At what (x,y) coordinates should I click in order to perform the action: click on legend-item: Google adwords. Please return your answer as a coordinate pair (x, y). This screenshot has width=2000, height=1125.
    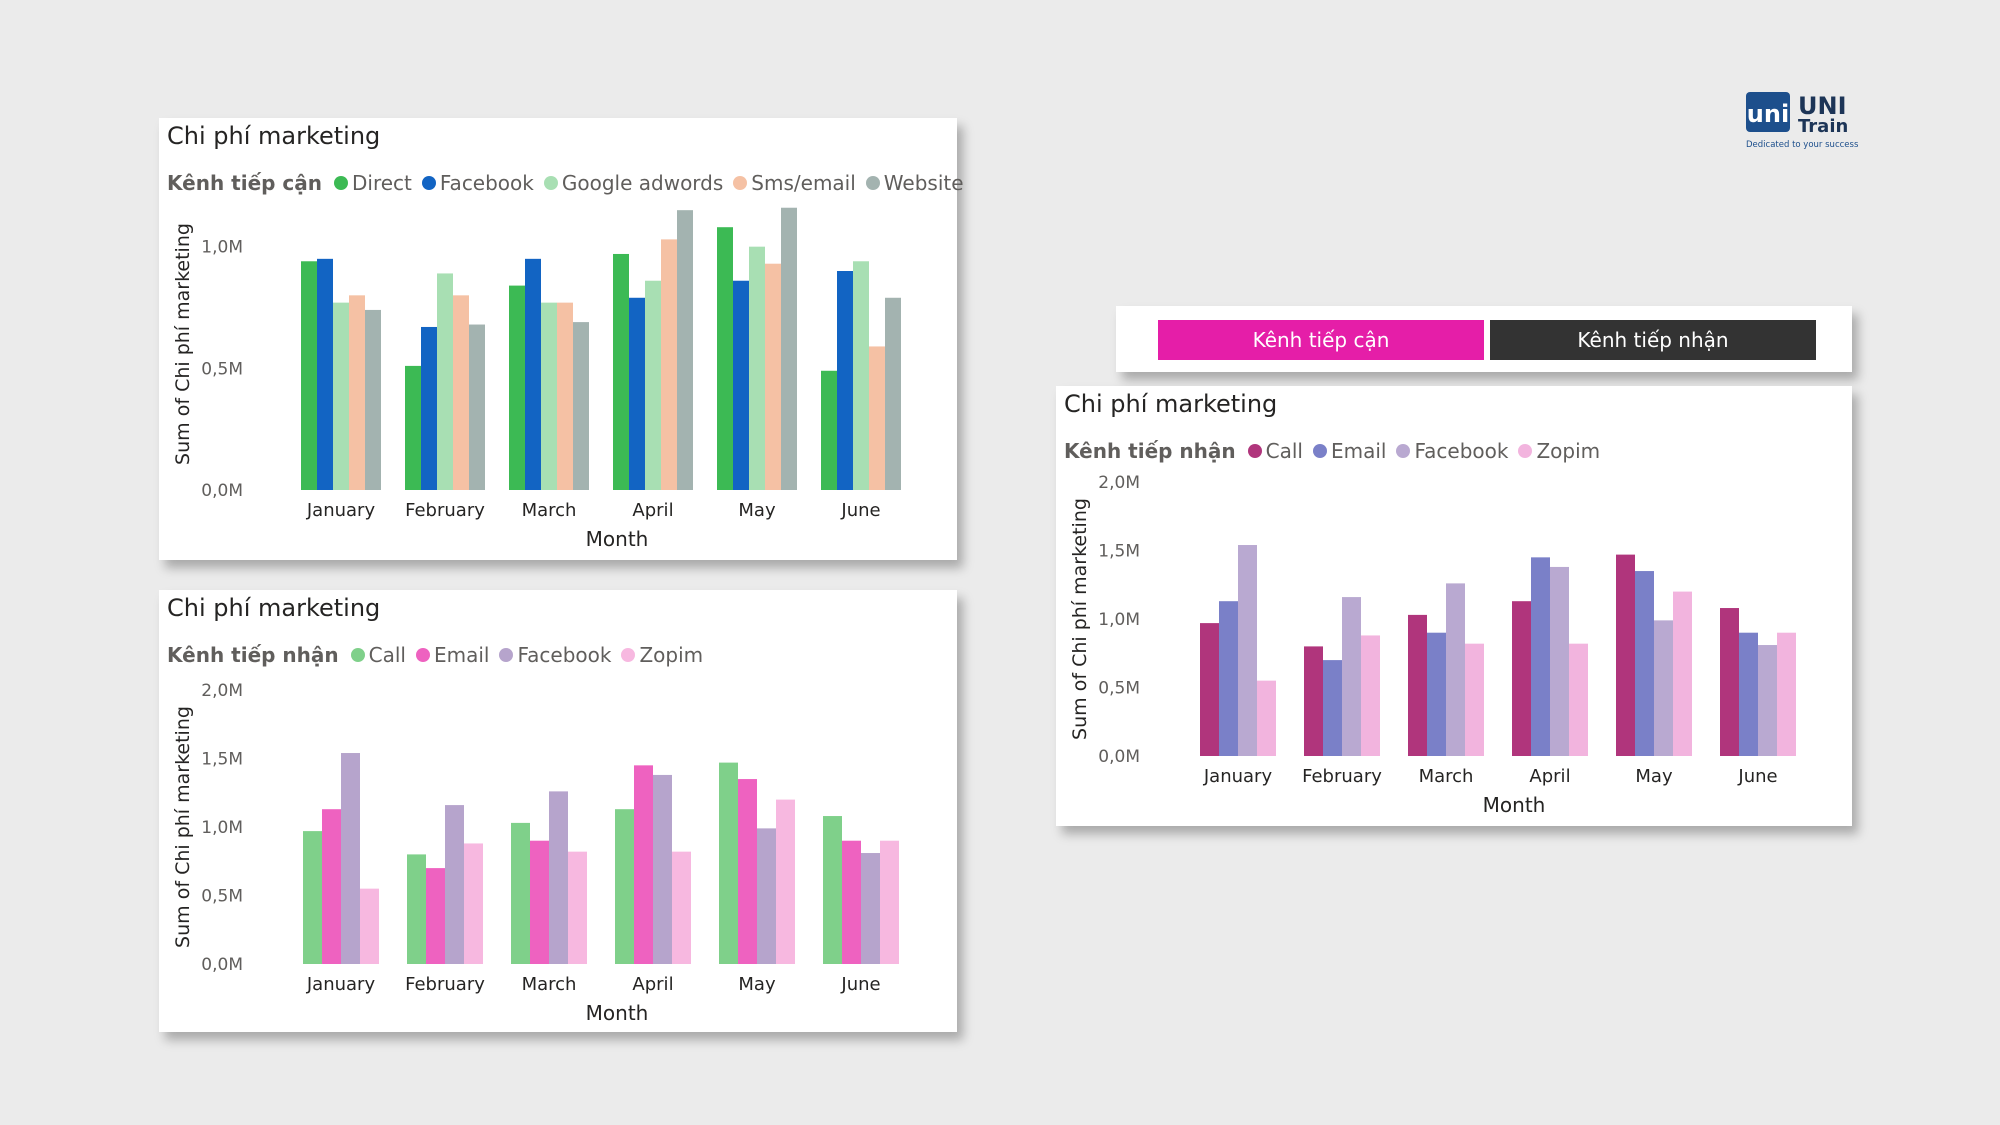
    Looking at the image, I should click on (633, 183).